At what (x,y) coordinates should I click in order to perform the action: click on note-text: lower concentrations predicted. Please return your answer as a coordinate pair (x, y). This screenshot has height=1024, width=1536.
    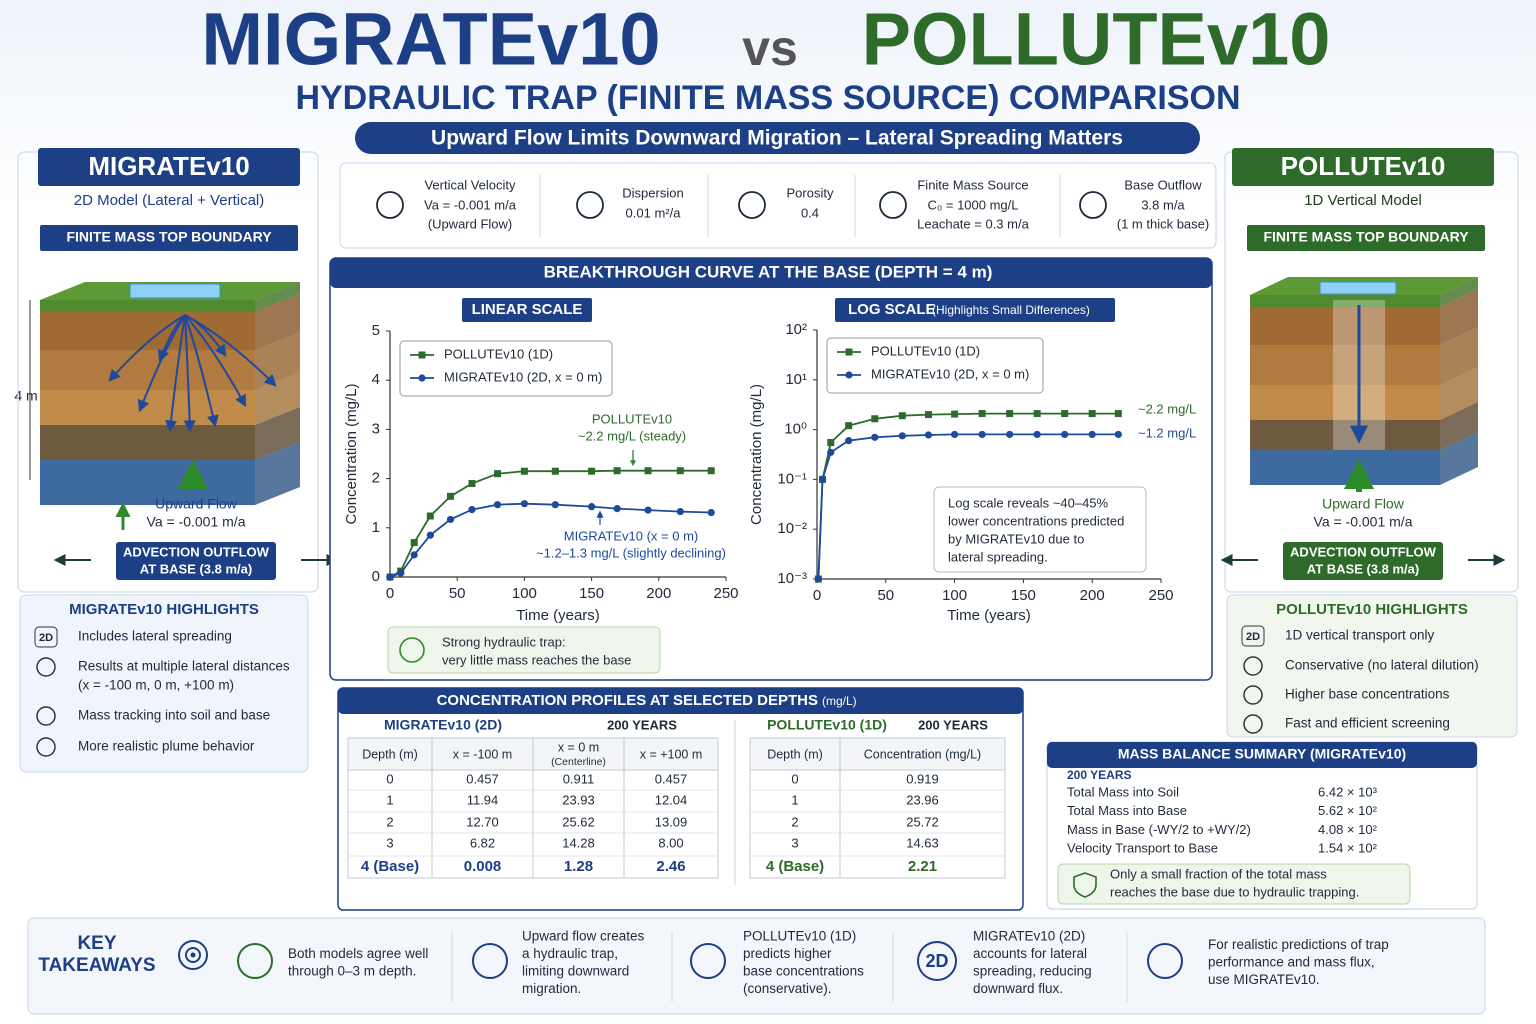
    Looking at the image, I should click on (1036, 520).